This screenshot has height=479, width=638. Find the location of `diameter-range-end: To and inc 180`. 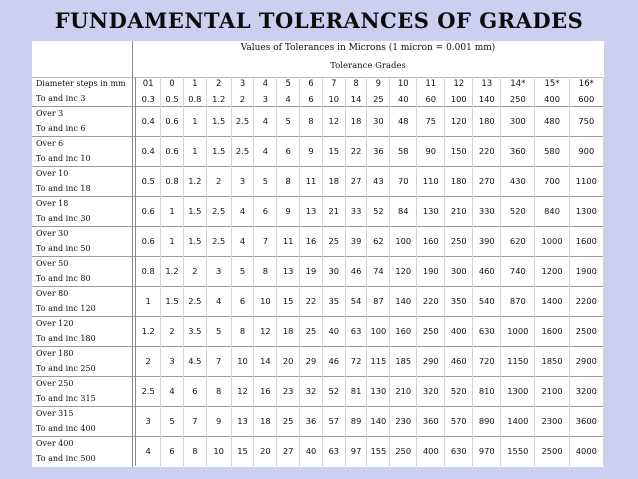

diameter-range-end: To and inc 180 is located at coordinates (84, 339).